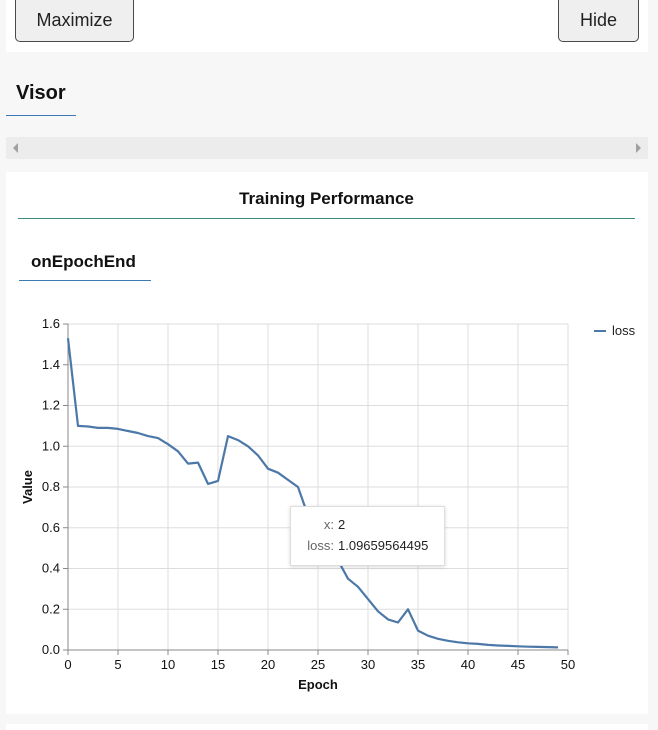 Image resolution: width=658 pixels, height=730 pixels. I want to click on y-tick-label: 1.6, so click(51, 323).